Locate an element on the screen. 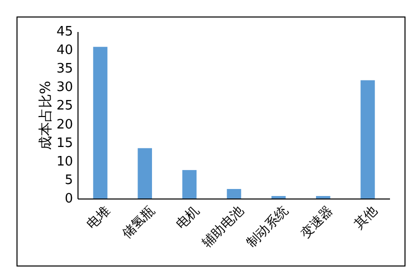  y-tick-label: 5 is located at coordinates (68, 180).